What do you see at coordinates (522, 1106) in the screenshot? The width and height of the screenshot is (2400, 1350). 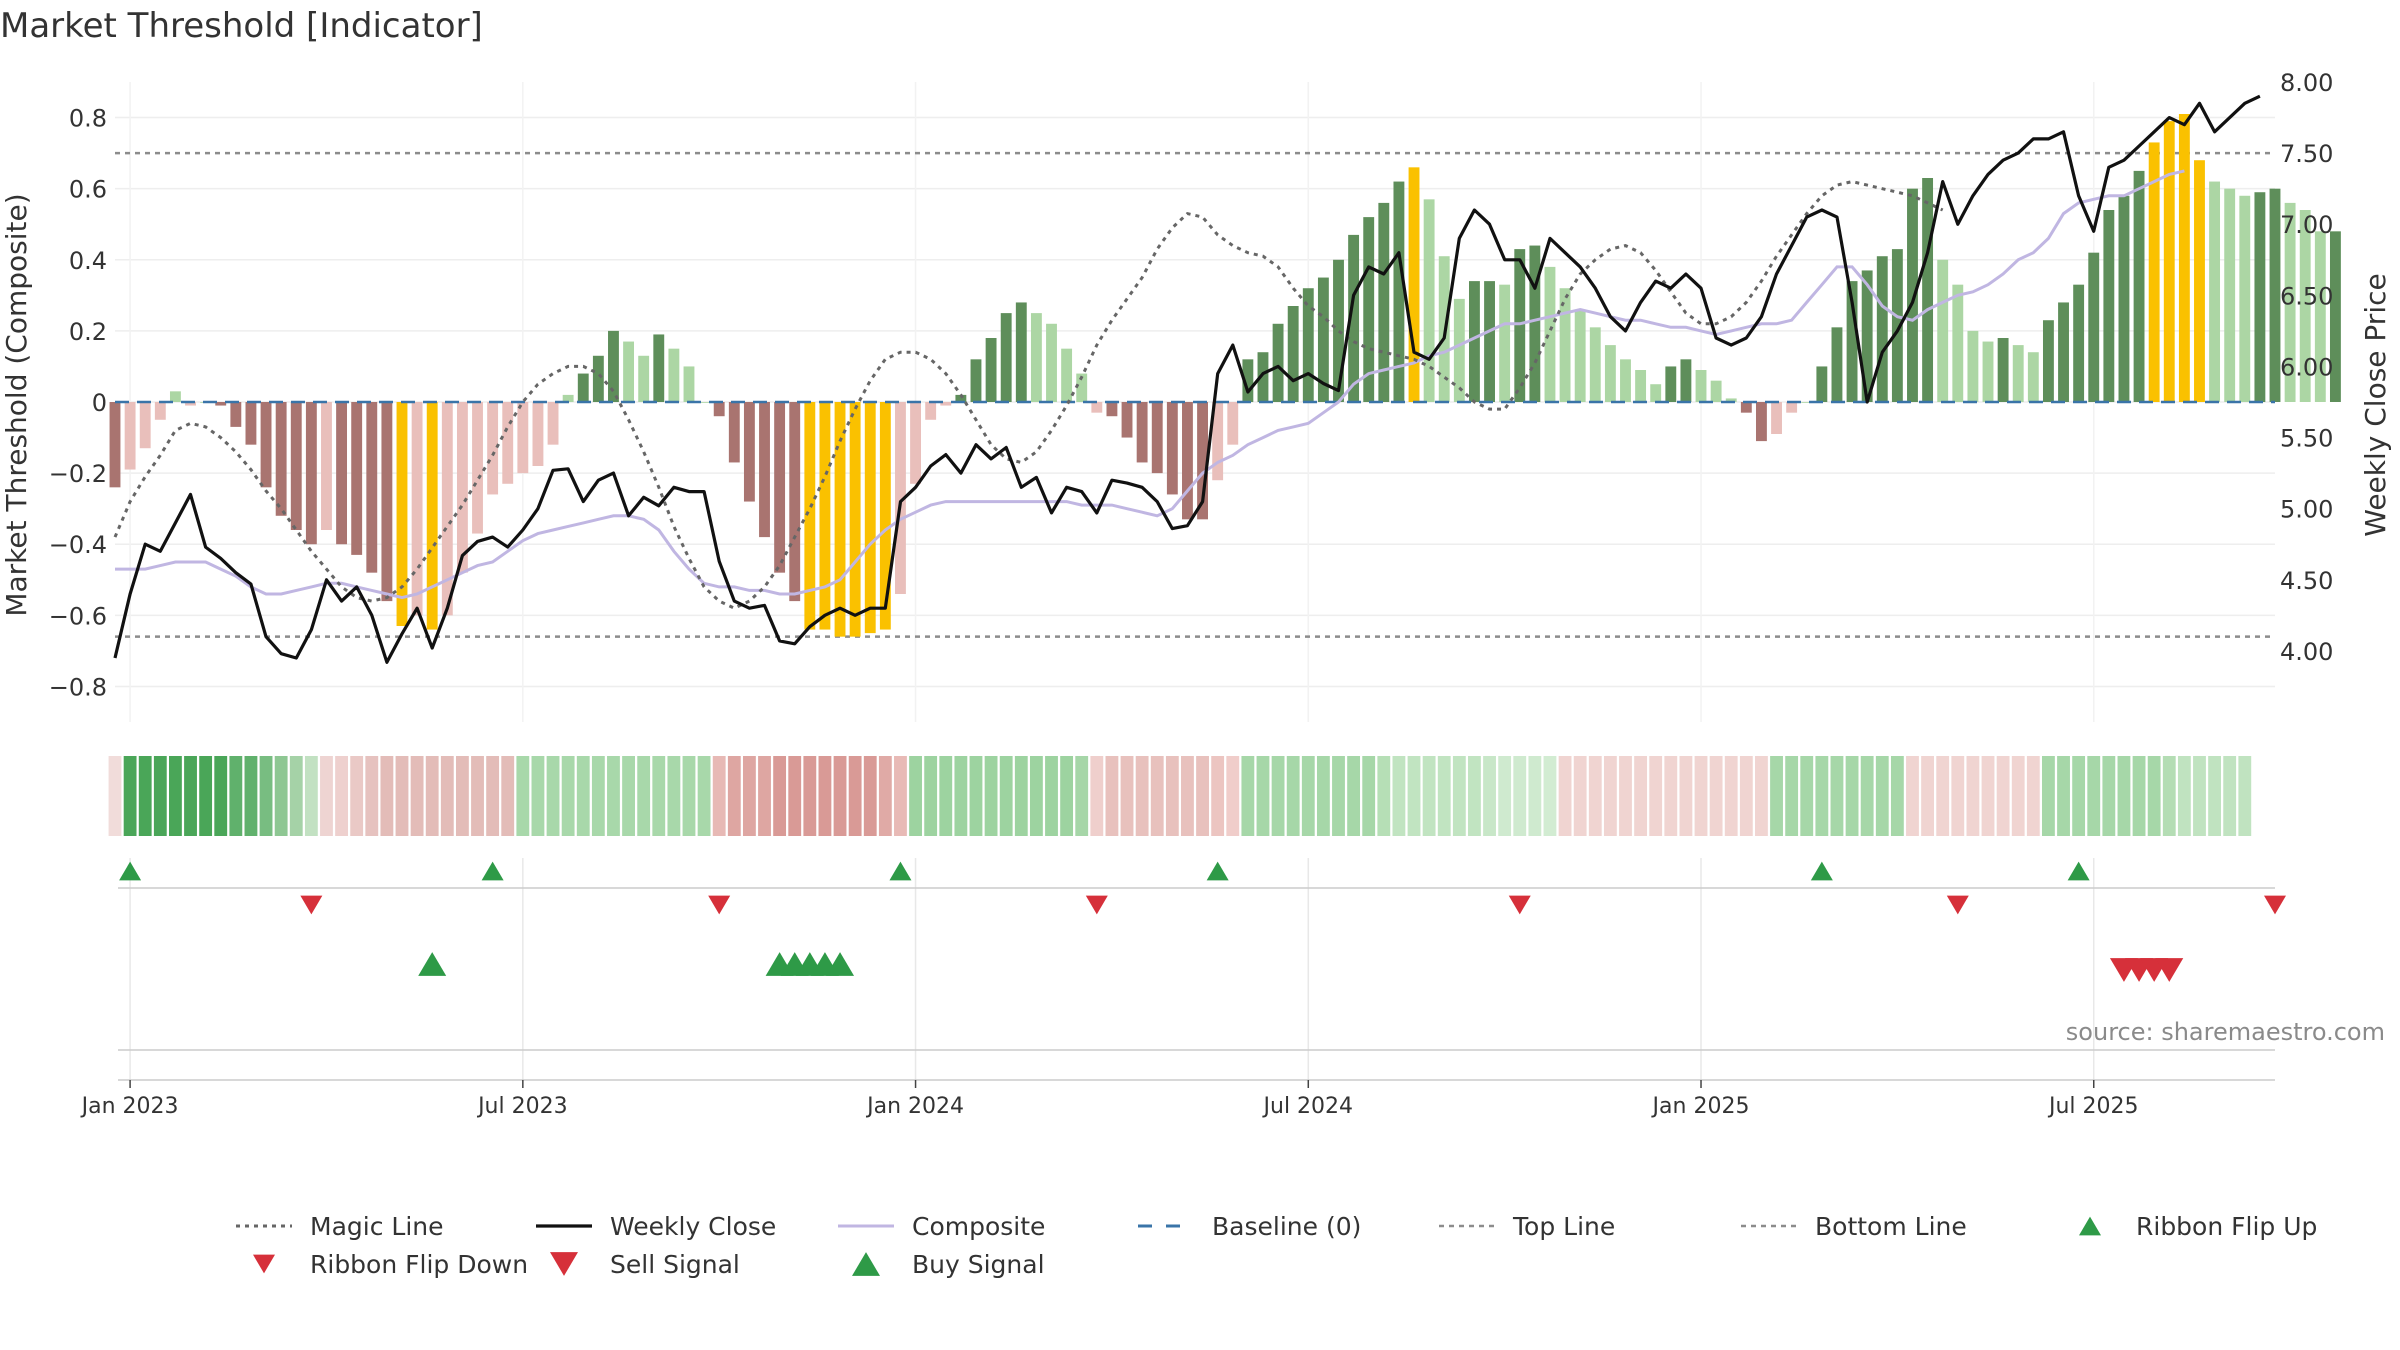 I see `x-tick-label: Jul 2023` at bounding box center [522, 1106].